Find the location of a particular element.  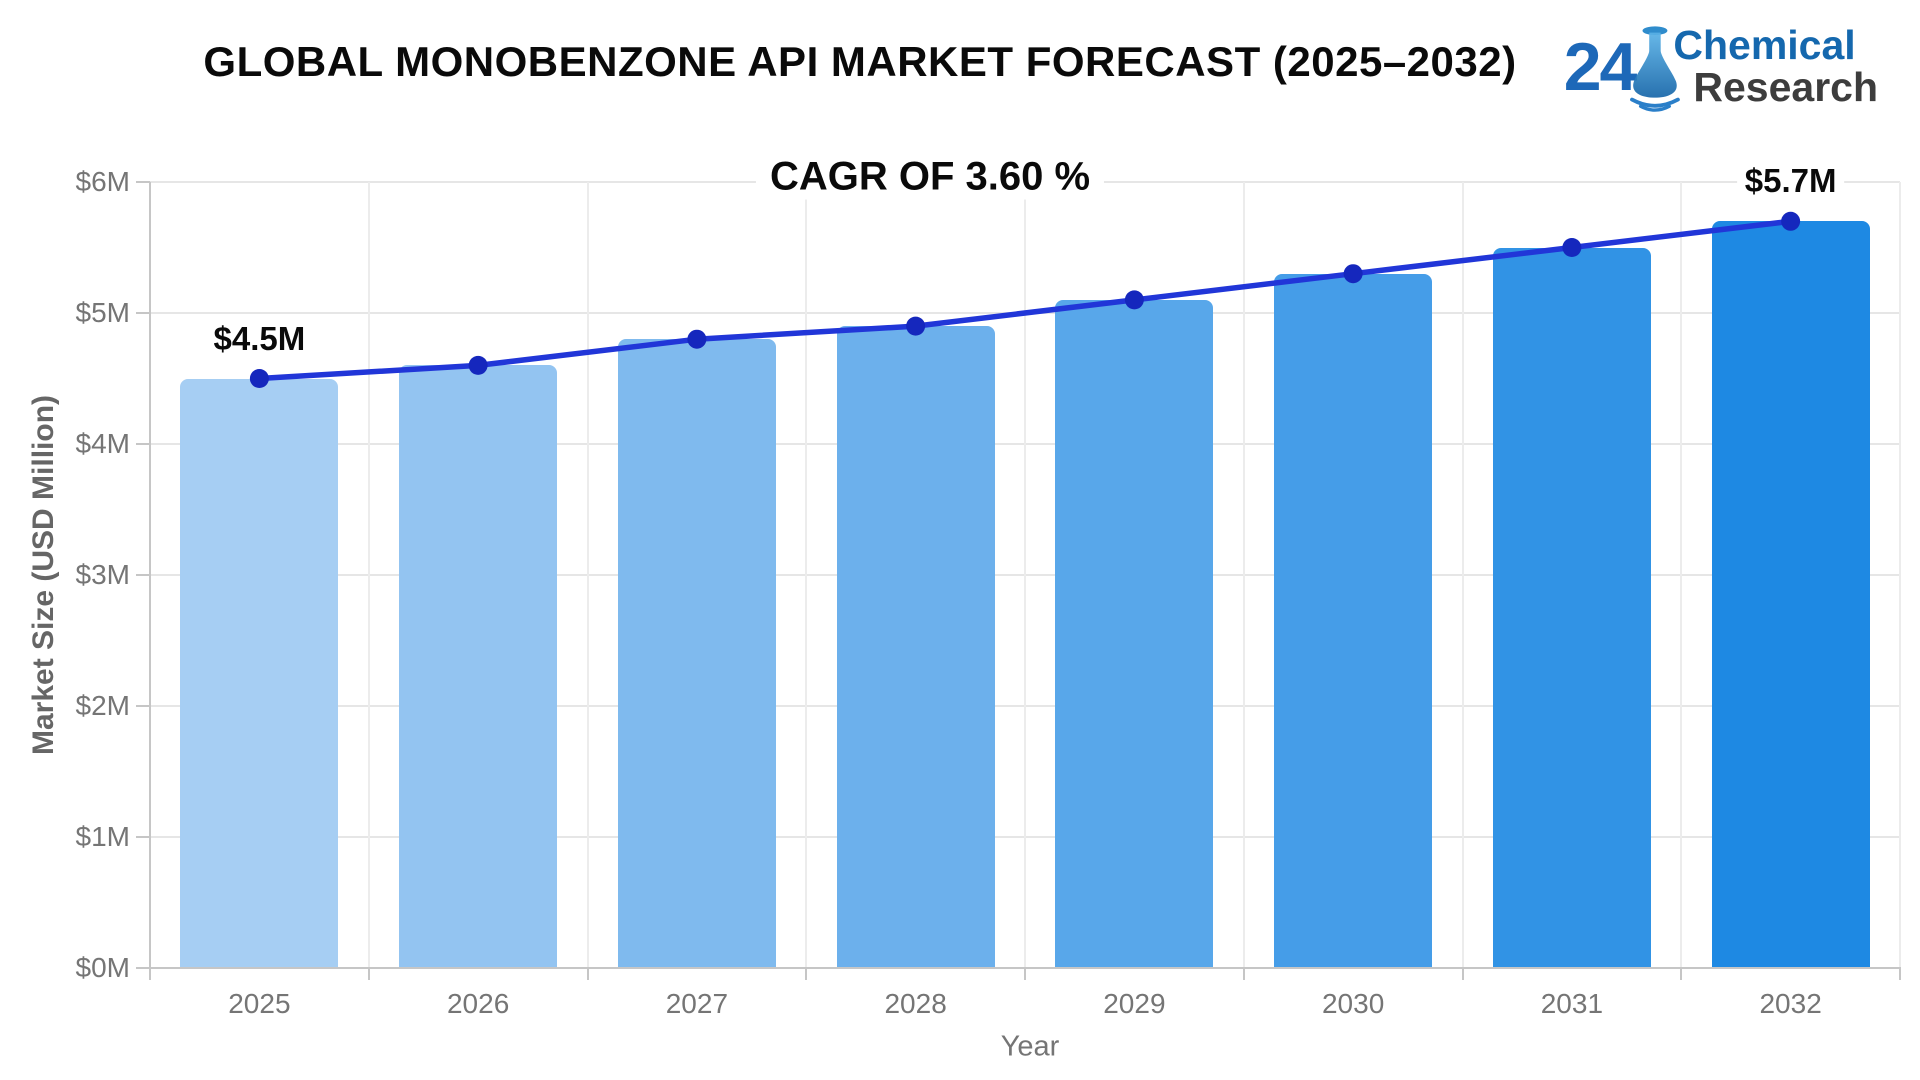

logo-text: Chemical Research is located at coordinates (1775, 65).